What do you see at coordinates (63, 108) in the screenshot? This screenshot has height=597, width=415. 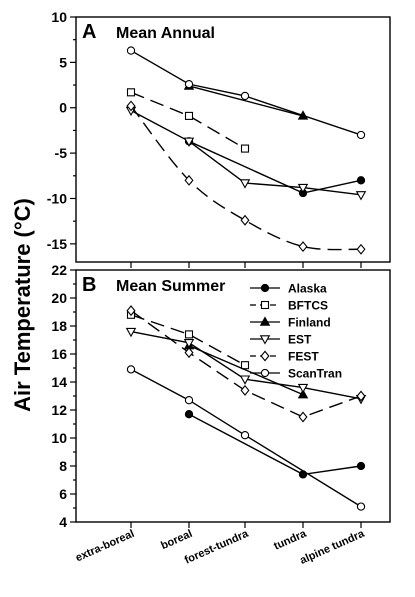 I see `y-tick-label: 0` at bounding box center [63, 108].